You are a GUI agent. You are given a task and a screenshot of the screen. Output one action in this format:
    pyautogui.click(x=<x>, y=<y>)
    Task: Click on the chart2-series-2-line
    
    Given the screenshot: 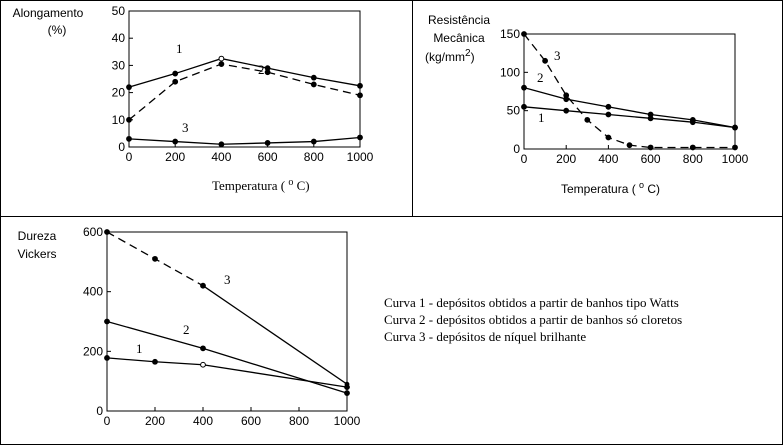 What is the action you would take?
    pyautogui.click(x=629, y=108)
    